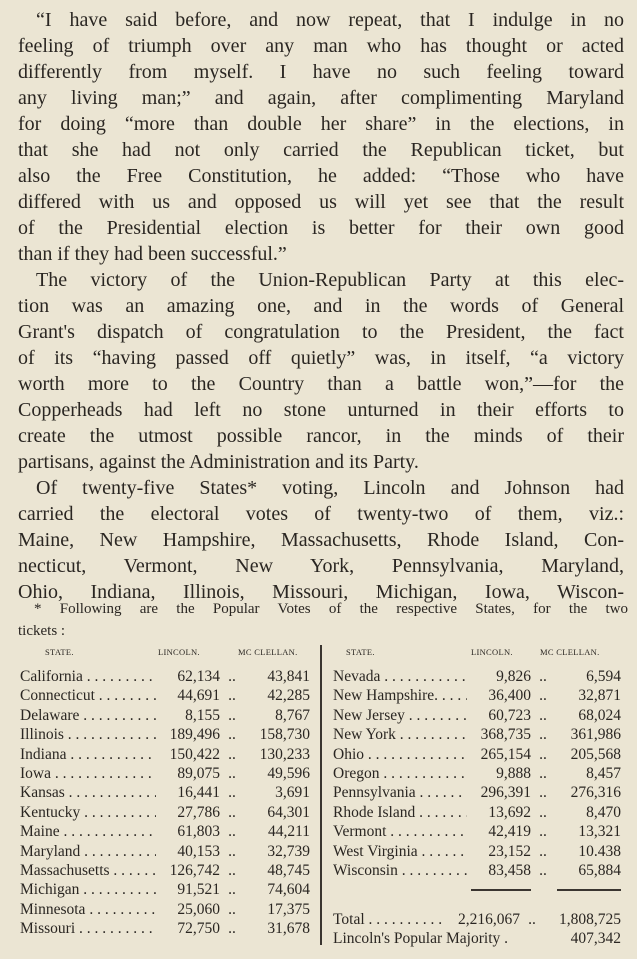 The width and height of the screenshot is (637, 959). I want to click on state-name: West Virginia, so click(400, 851).